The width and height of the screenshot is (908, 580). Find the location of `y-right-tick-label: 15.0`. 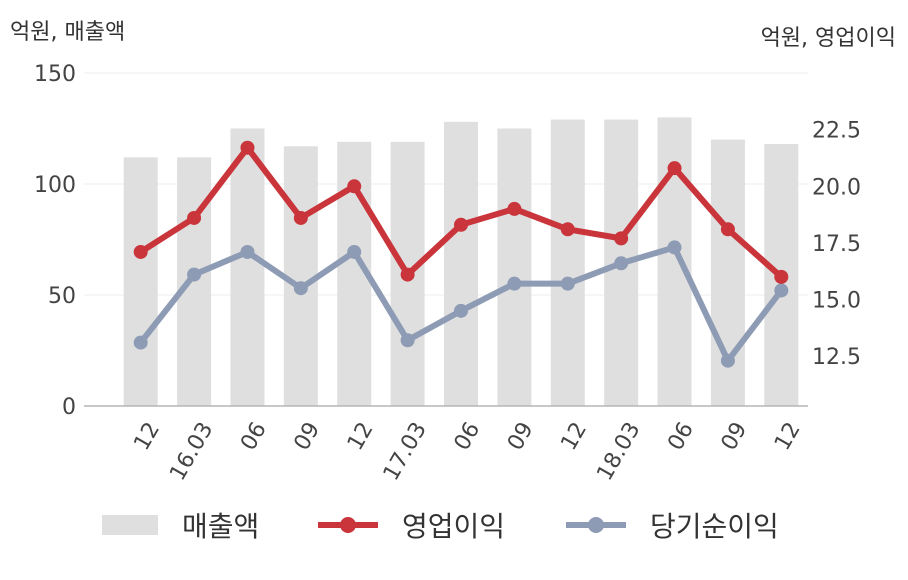

y-right-tick-label: 15.0 is located at coordinates (836, 301).